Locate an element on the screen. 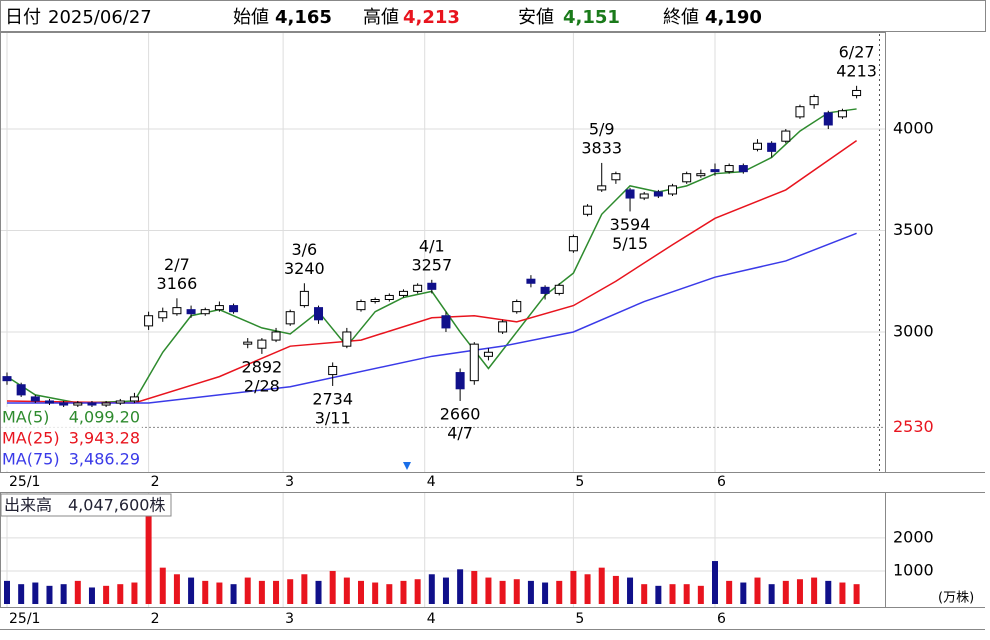 This screenshot has height=640, width=990. annotation-date: 4/7 is located at coordinates (460, 432).